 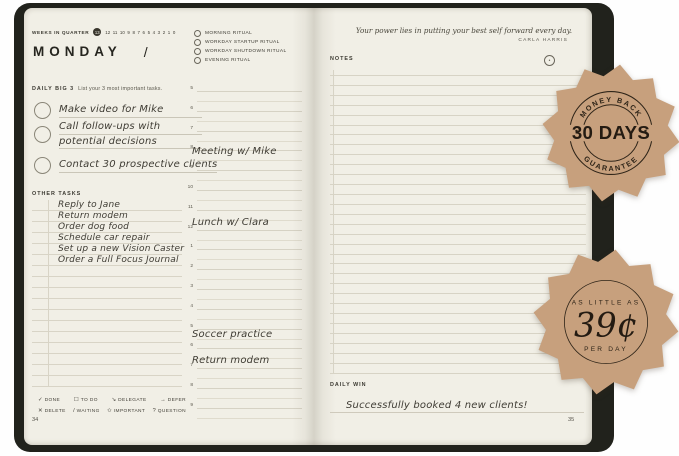 What do you see at coordinates (122, 32) in the screenshot?
I see `week-number: 10` at bounding box center [122, 32].